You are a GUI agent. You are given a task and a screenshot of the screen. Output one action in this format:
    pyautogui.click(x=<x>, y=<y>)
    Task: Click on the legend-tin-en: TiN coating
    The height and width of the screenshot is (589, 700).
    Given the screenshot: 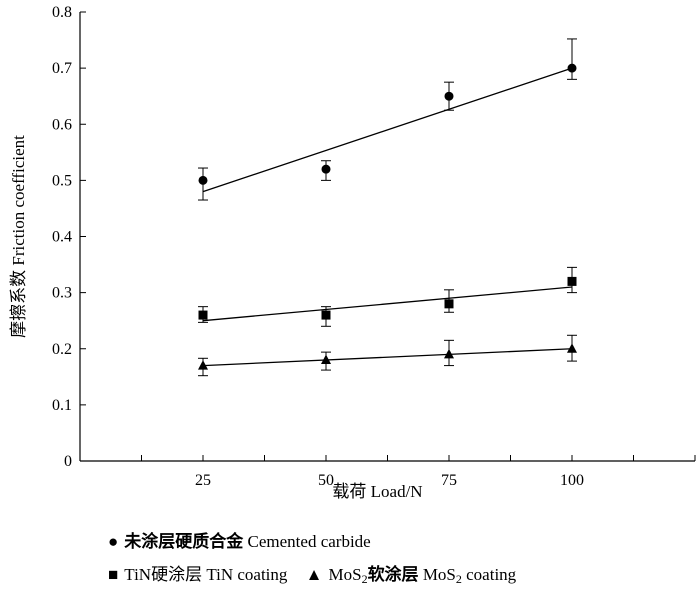 What is the action you would take?
    pyautogui.click(x=247, y=574)
    